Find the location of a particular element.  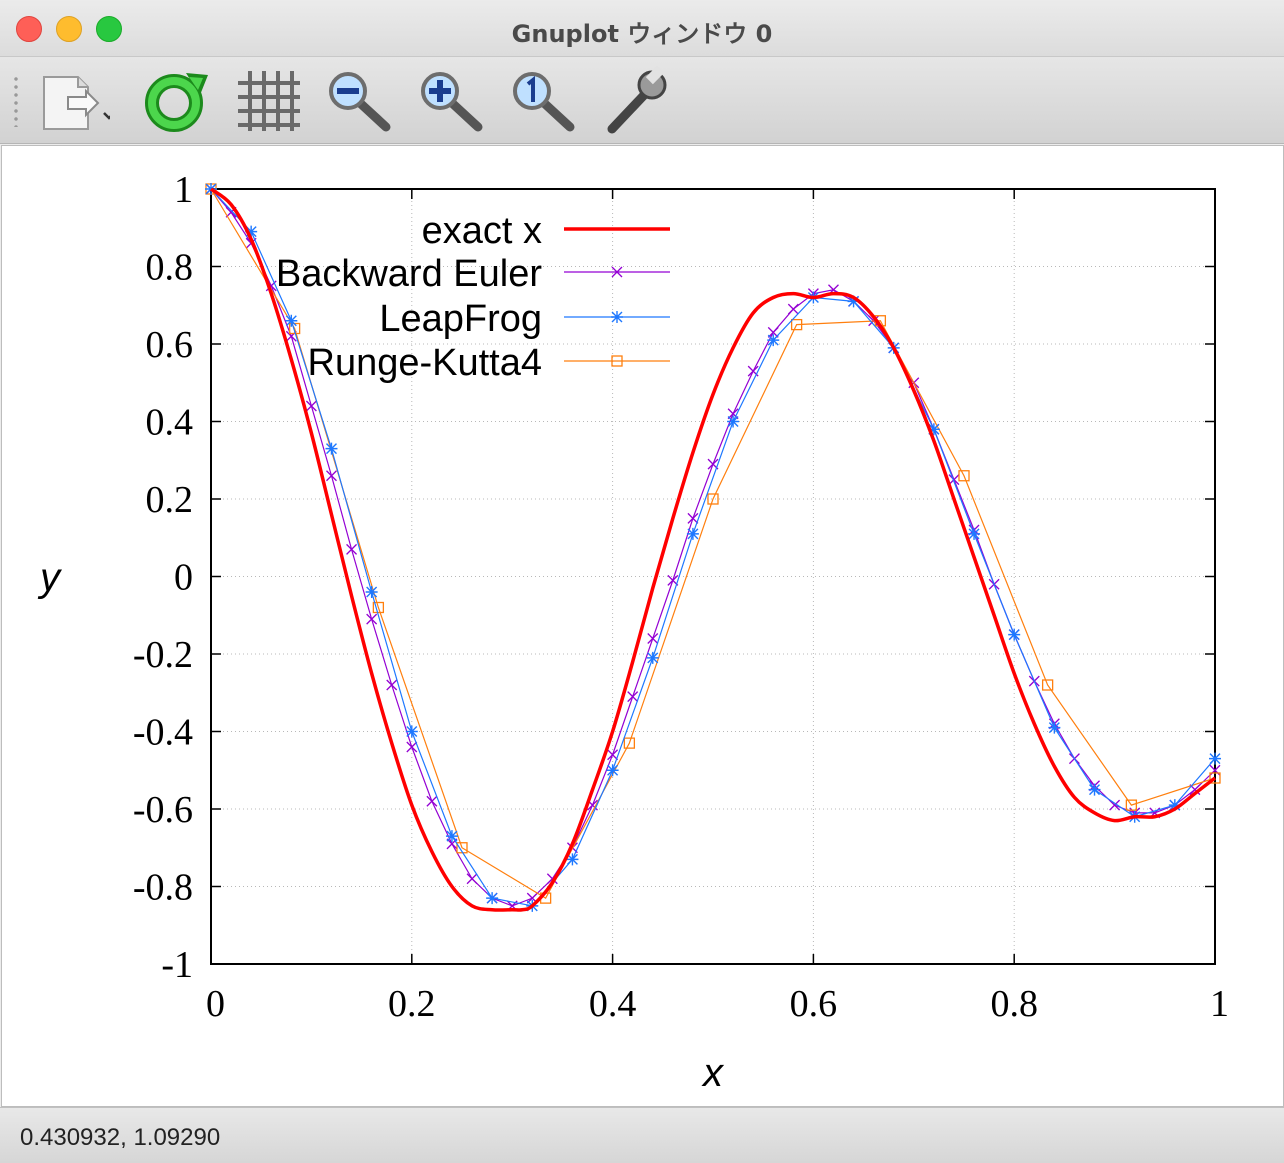

settings-button is located at coordinates (636, 100).